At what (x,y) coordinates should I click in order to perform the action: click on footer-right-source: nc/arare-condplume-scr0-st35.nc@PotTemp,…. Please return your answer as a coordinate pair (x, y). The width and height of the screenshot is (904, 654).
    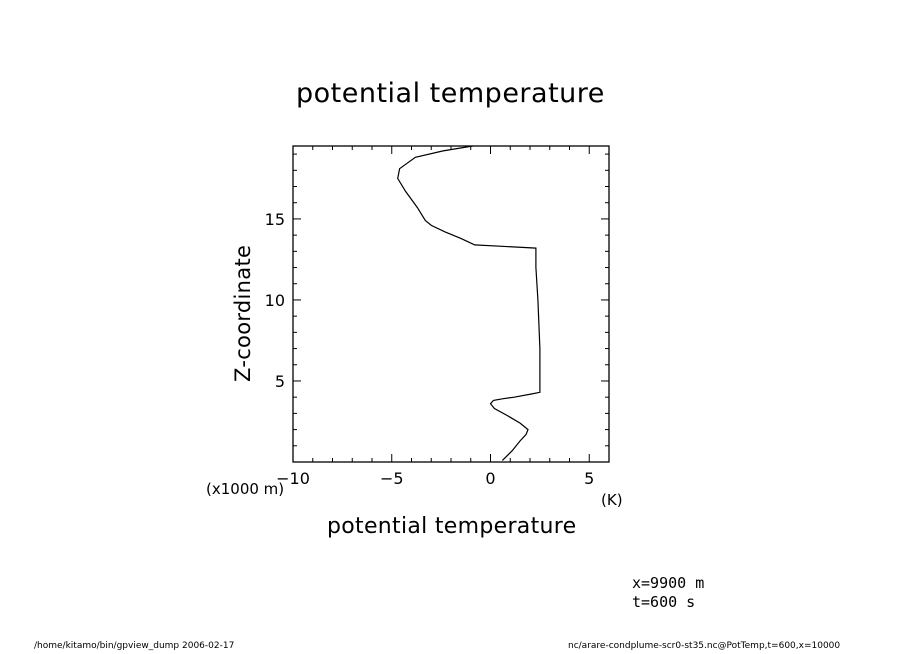
    Looking at the image, I should click on (704, 646).